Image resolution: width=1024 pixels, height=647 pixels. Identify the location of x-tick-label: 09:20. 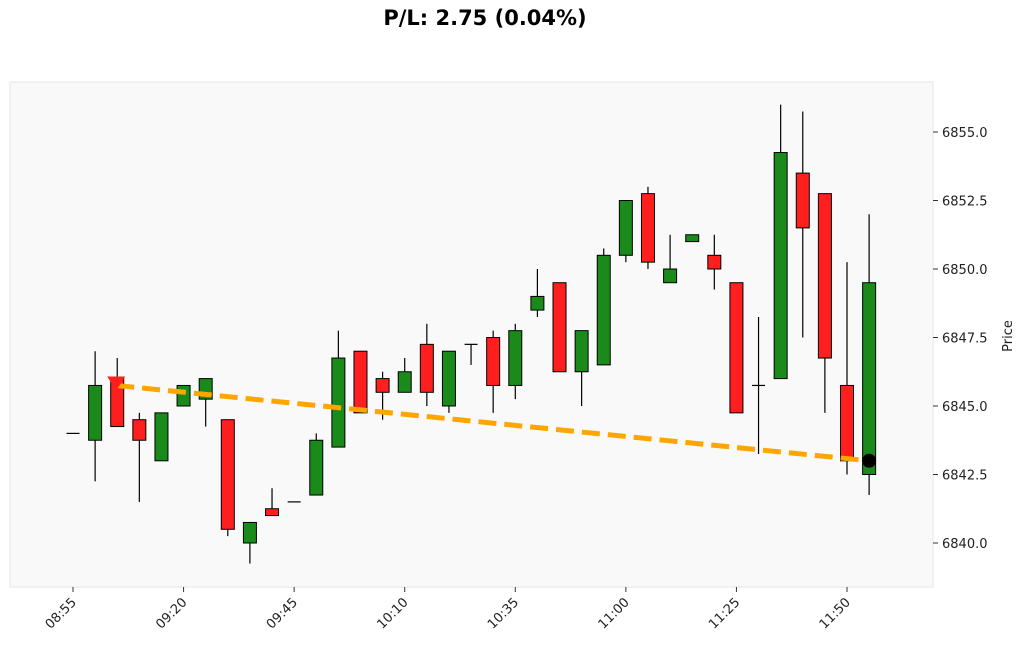
(171, 613).